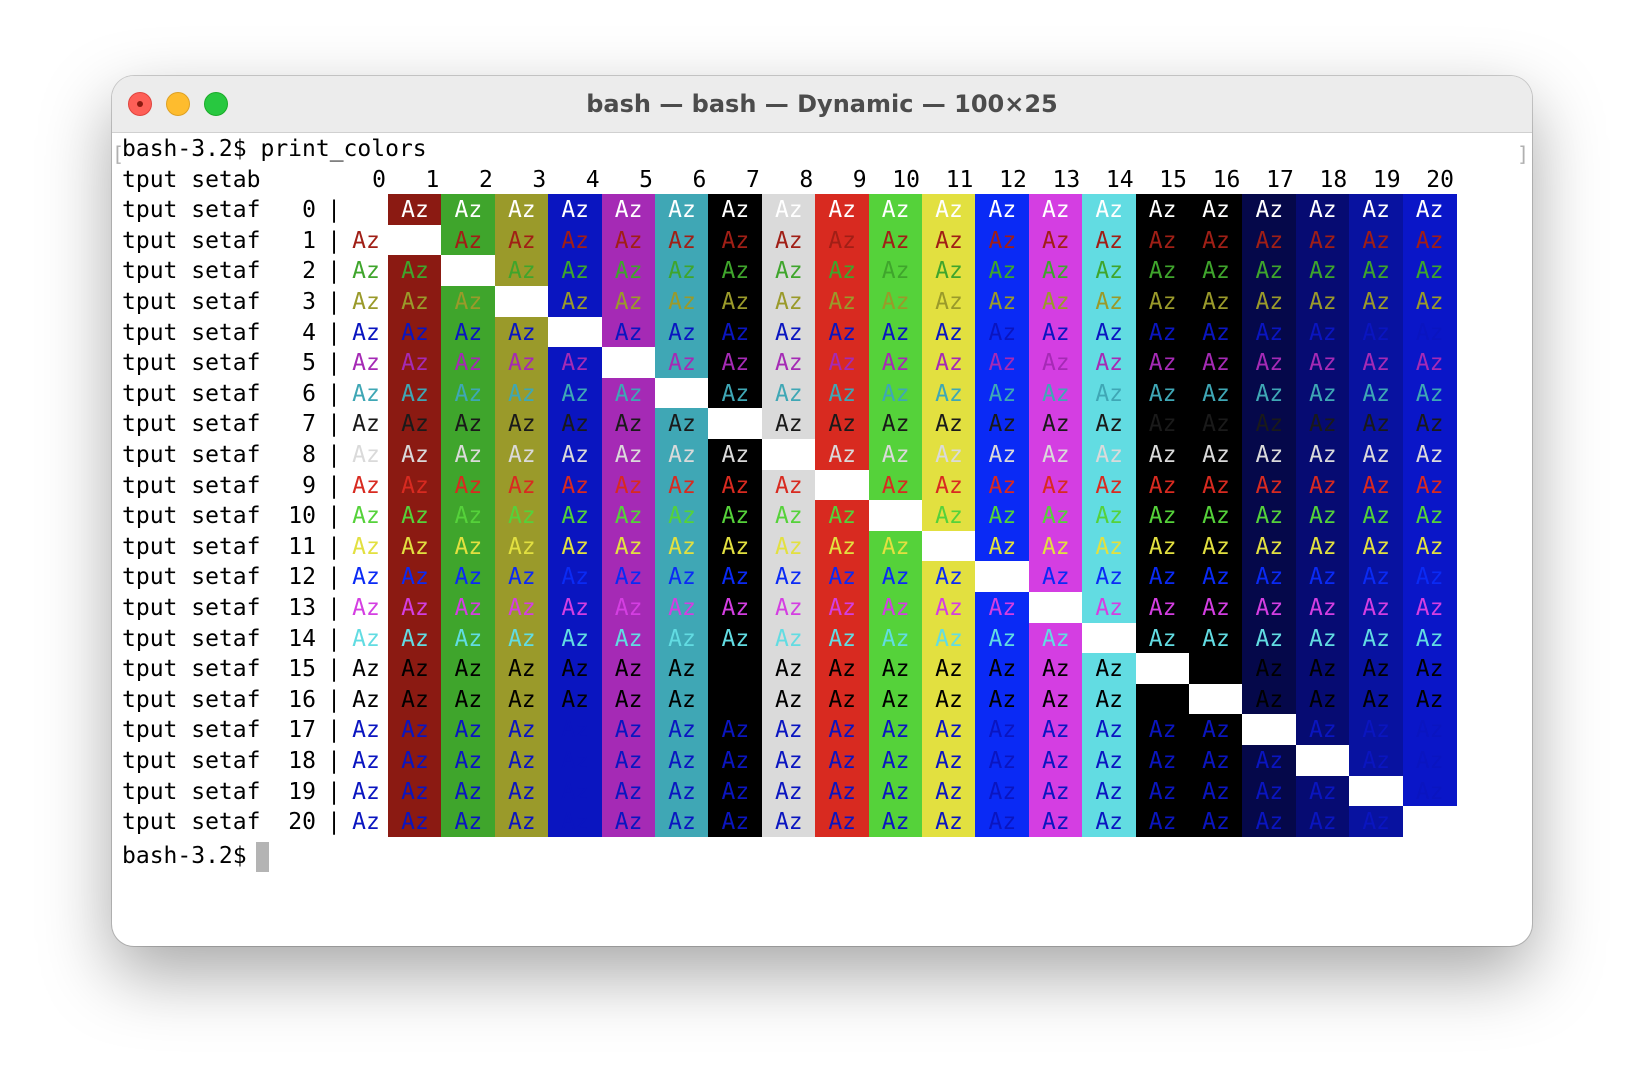  Describe the element at coordinates (309, 271) in the screenshot. I see `row-number: 2` at that location.